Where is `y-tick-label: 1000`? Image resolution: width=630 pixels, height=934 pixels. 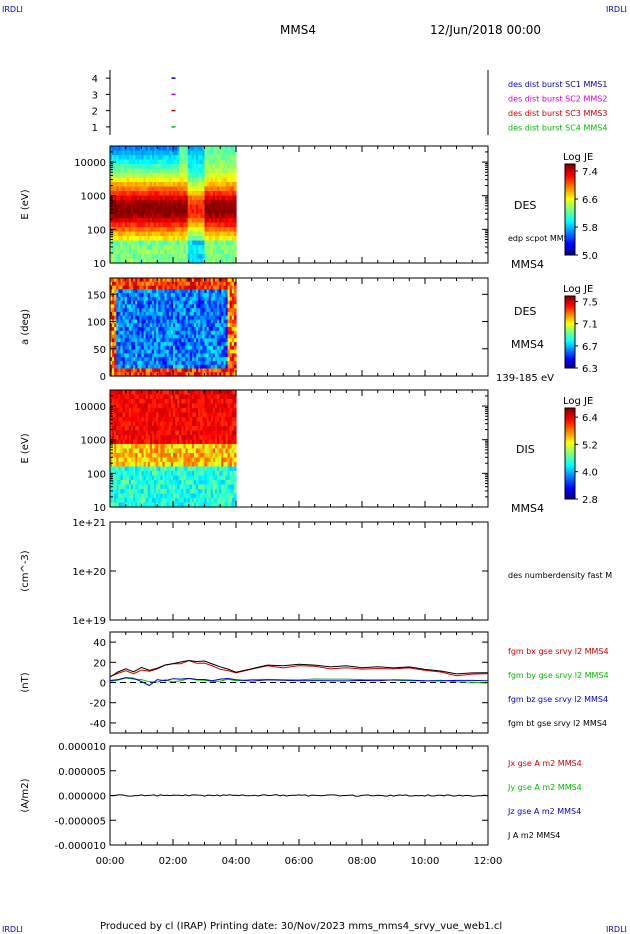 y-tick-label: 1000 is located at coordinates (93, 441).